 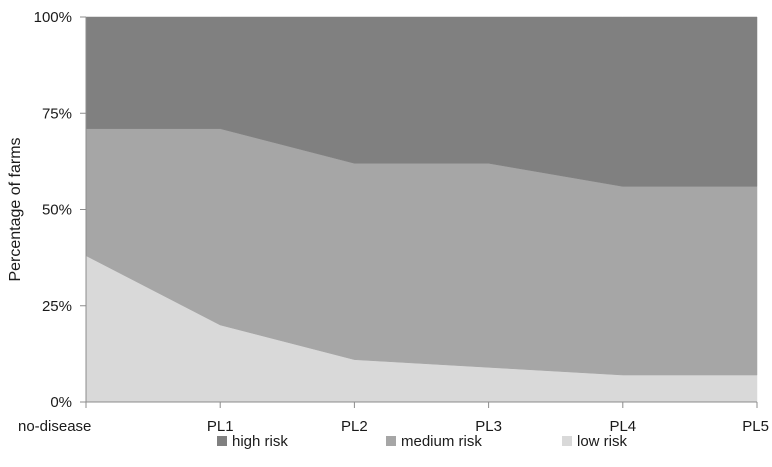 What do you see at coordinates (222, 441) in the screenshot?
I see `legend-swatch-high-risk` at bounding box center [222, 441].